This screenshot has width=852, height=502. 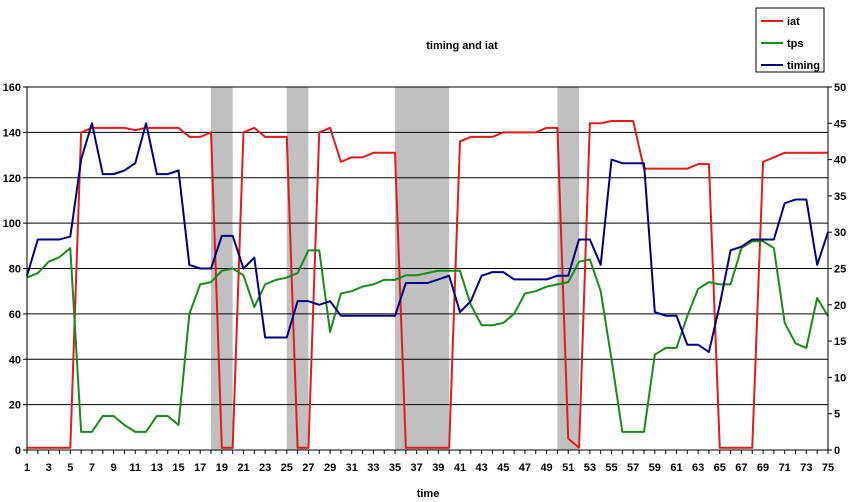 What do you see at coordinates (18, 451) in the screenshot?
I see `y-tick-label: 0` at bounding box center [18, 451].